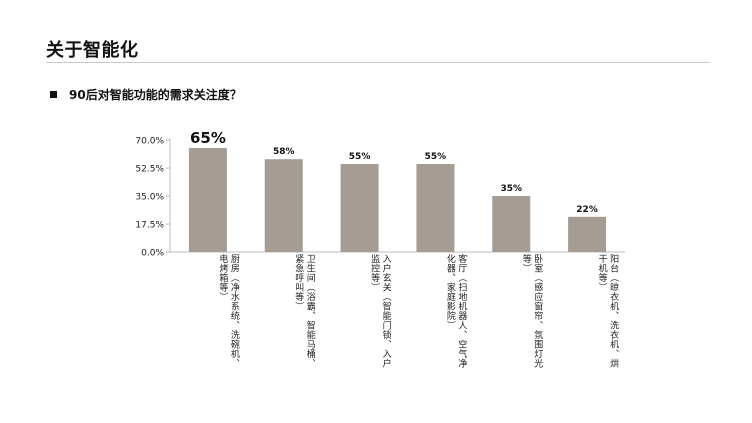 The height and width of the screenshot is (423, 752). Describe the element at coordinates (455, 311) in the screenshot. I see `category-label: 客厅（扫地机器人、空气净化器、家庭影院）` at that location.